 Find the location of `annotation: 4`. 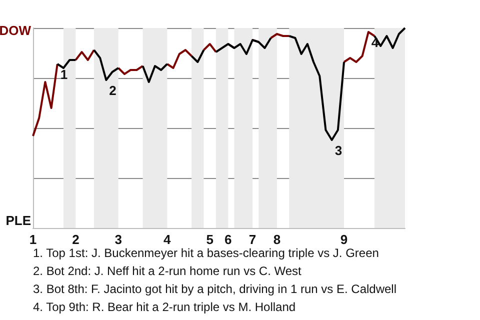

annotation: 4 is located at coordinates (375, 42).